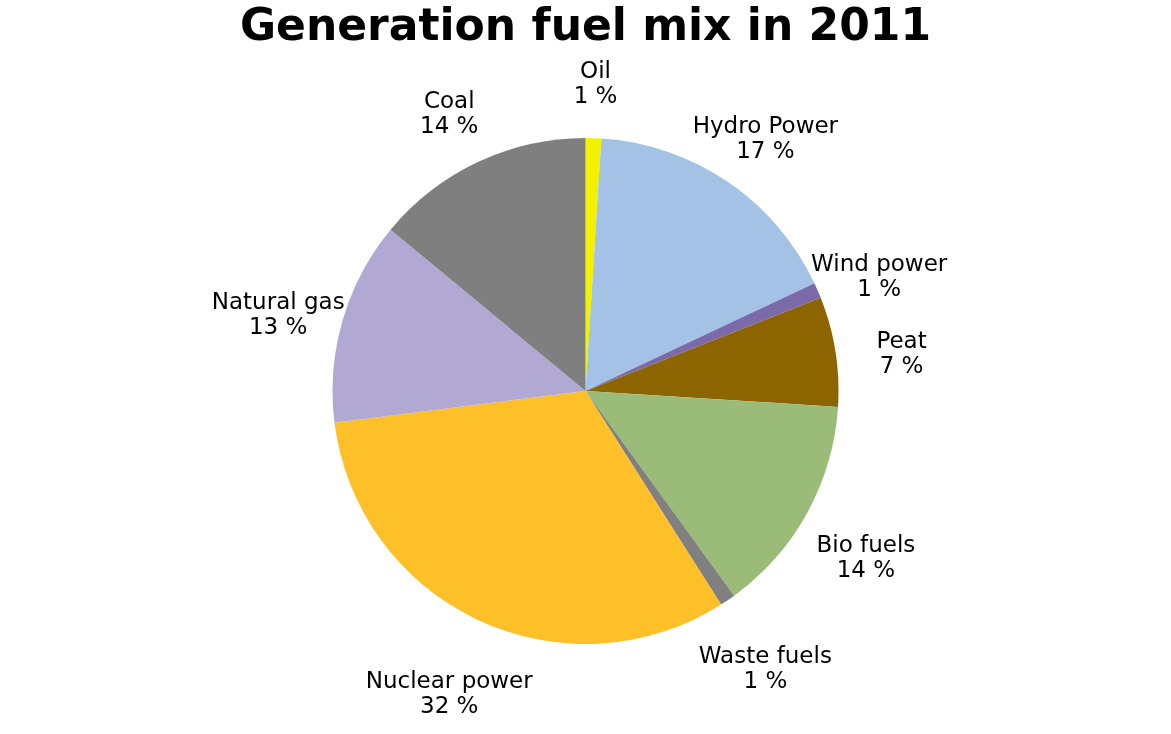 The height and width of the screenshot is (734, 1171). Describe the element at coordinates (595, 70) in the screenshot. I see `slice-label: Oil` at that location.